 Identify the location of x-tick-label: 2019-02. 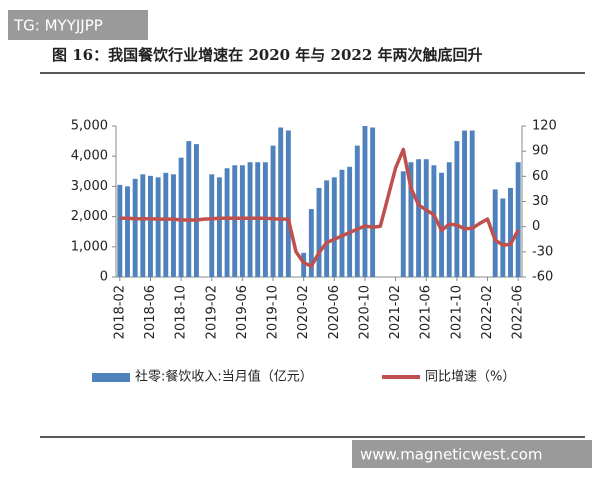
(211, 312).